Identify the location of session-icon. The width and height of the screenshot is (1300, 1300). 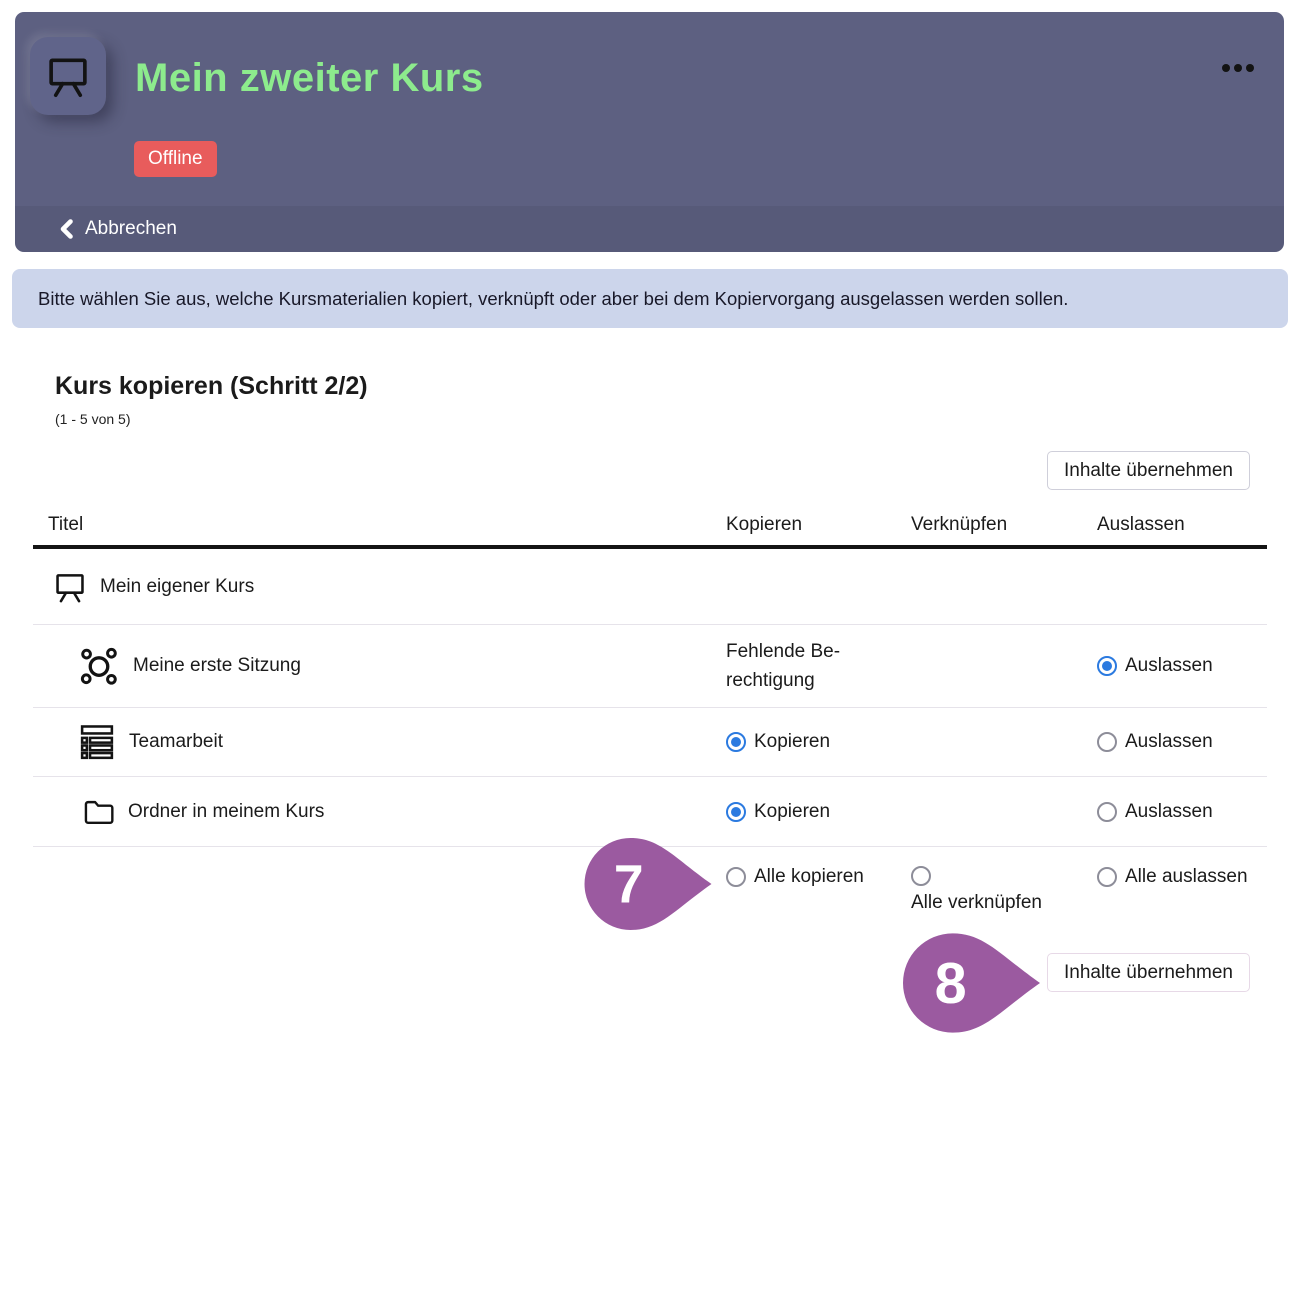
(99, 666).